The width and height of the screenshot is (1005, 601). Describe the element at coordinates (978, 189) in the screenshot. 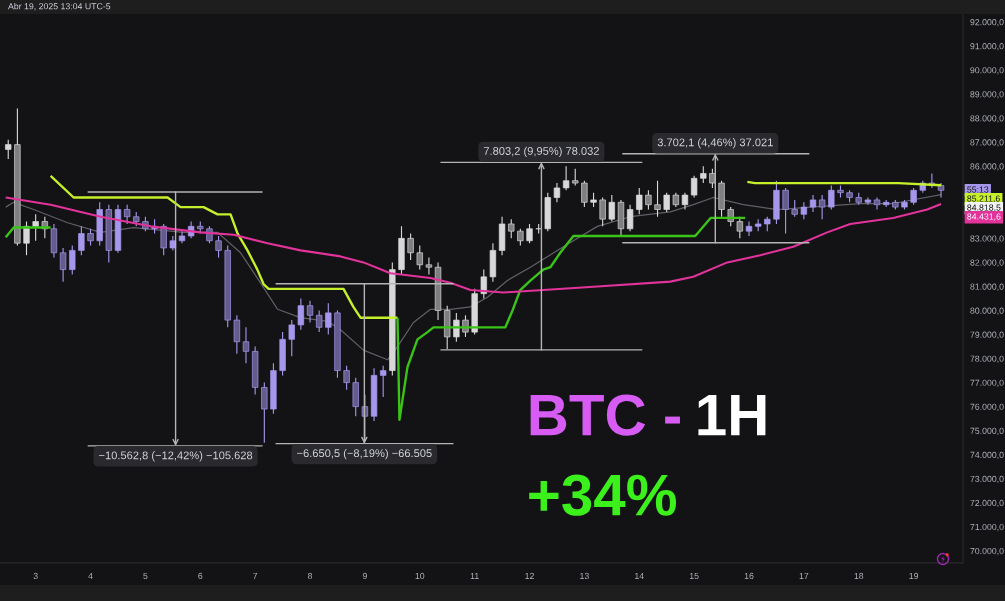

I see `text: 55:13` at that location.